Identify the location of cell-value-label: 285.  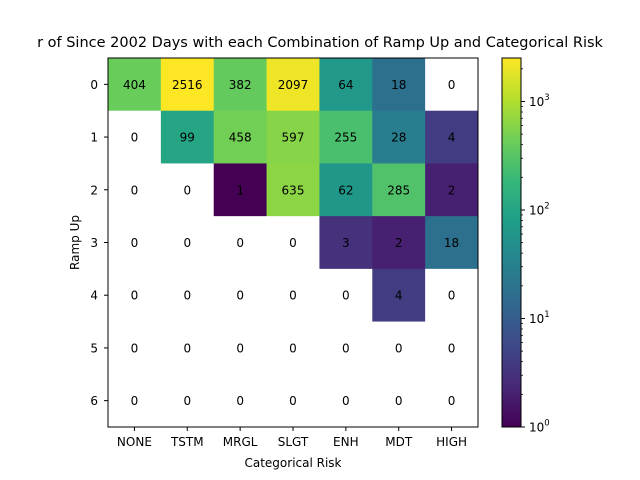
(398, 190).